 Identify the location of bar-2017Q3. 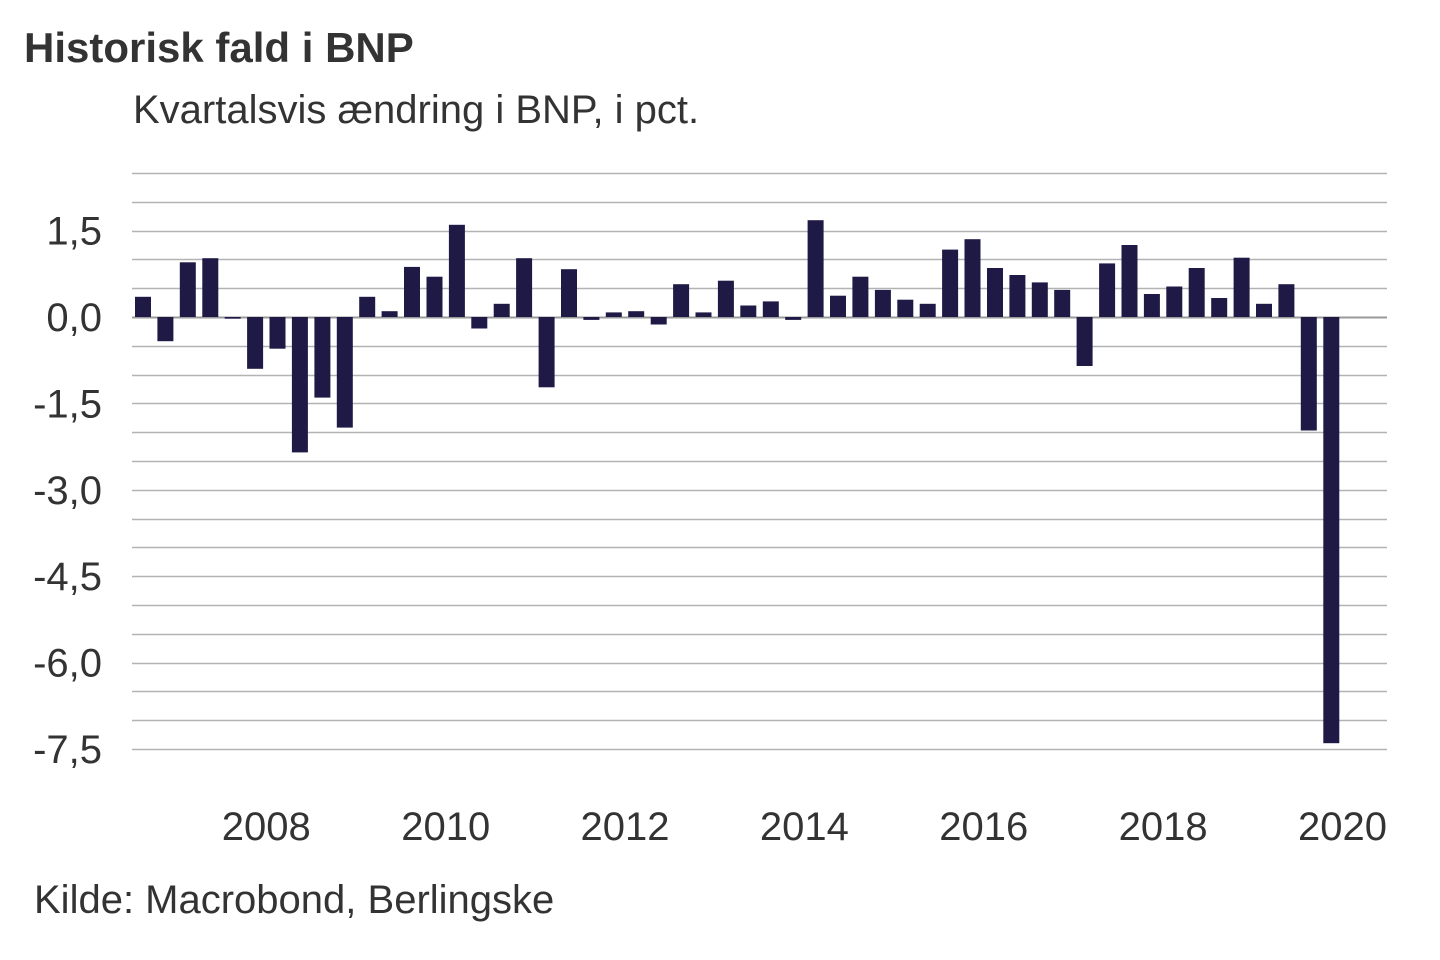
(1084, 341).